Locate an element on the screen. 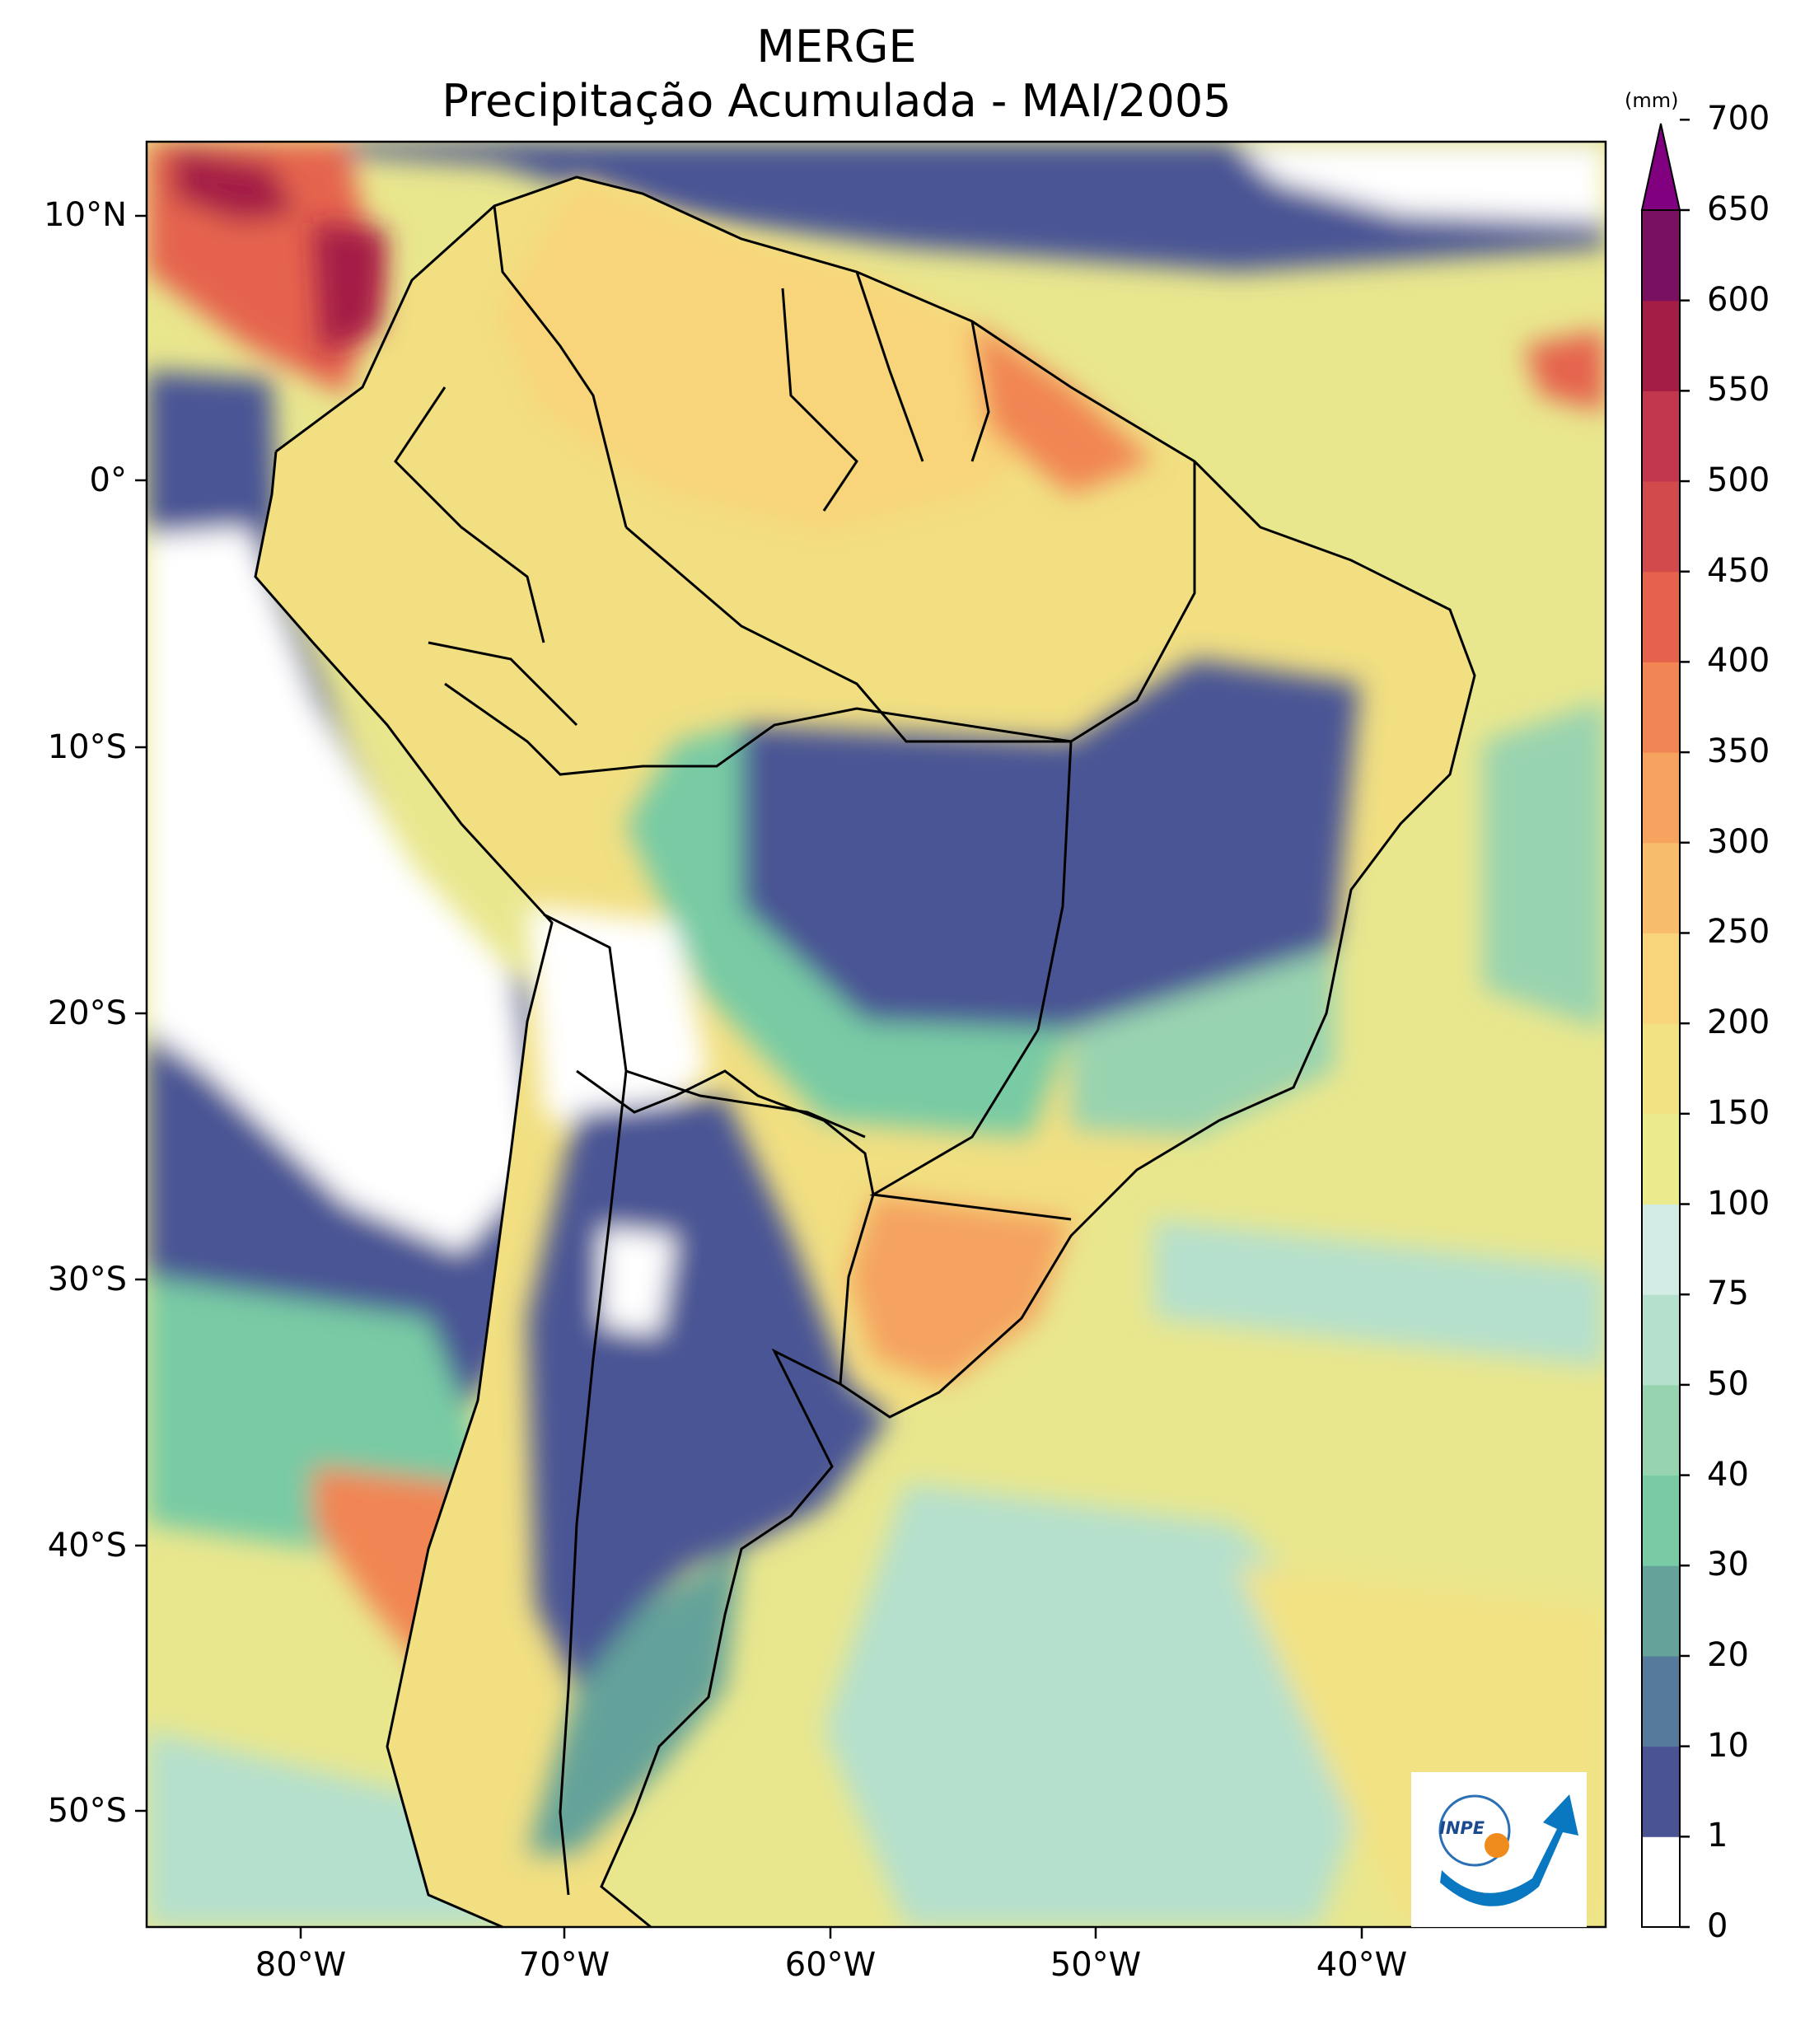 The width and height of the screenshot is (1805, 2044). lat-label: 50°S is located at coordinates (87, 1811).